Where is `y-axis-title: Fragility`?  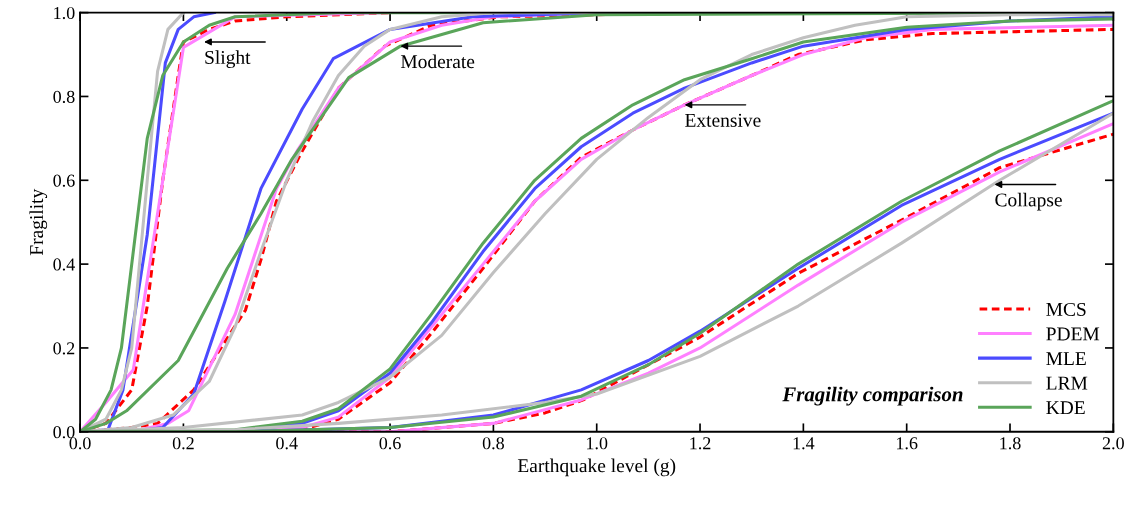 y-axis-title: Fragility is located at coordinates (38, 222).